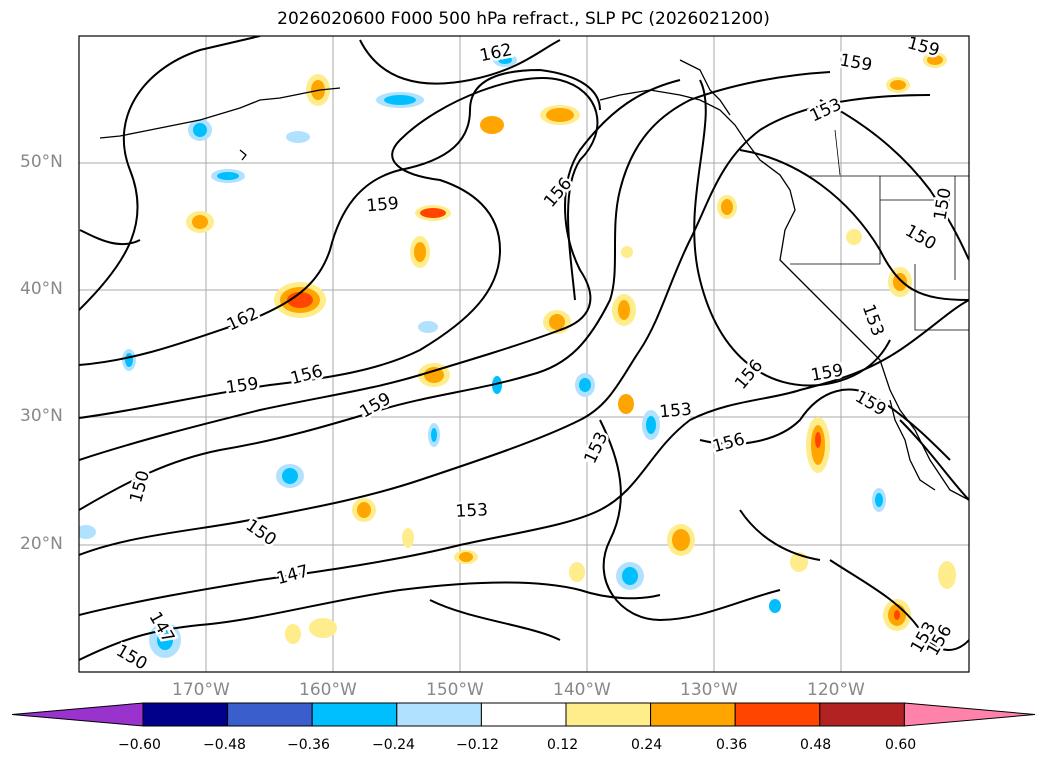 The image size is (1047, 765). I want to click on colorbar-tick: 0.24, so click(647, 745).